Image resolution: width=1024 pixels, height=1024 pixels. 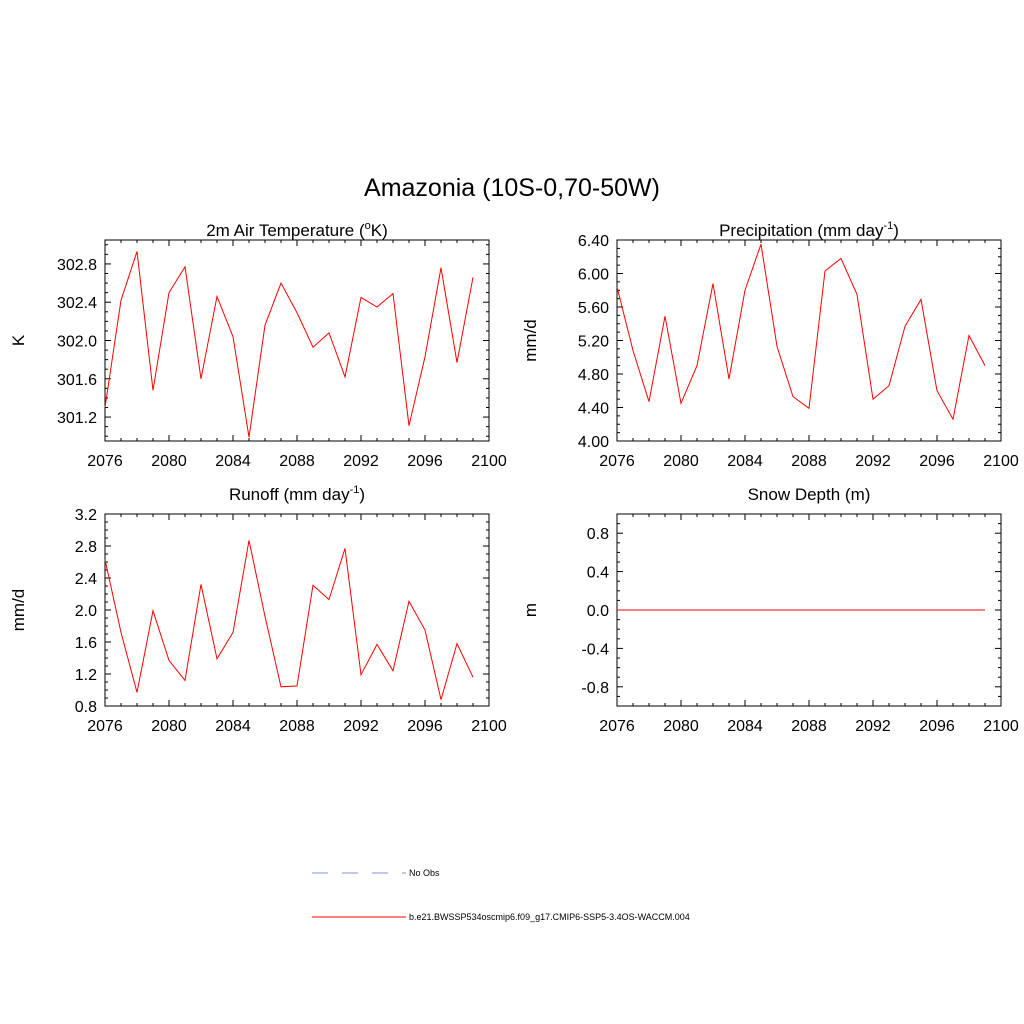 What do you see at coordinates (424, 873) in the screenshot?
I see `legend-label: No Obs` at bounding box center [424, 873].